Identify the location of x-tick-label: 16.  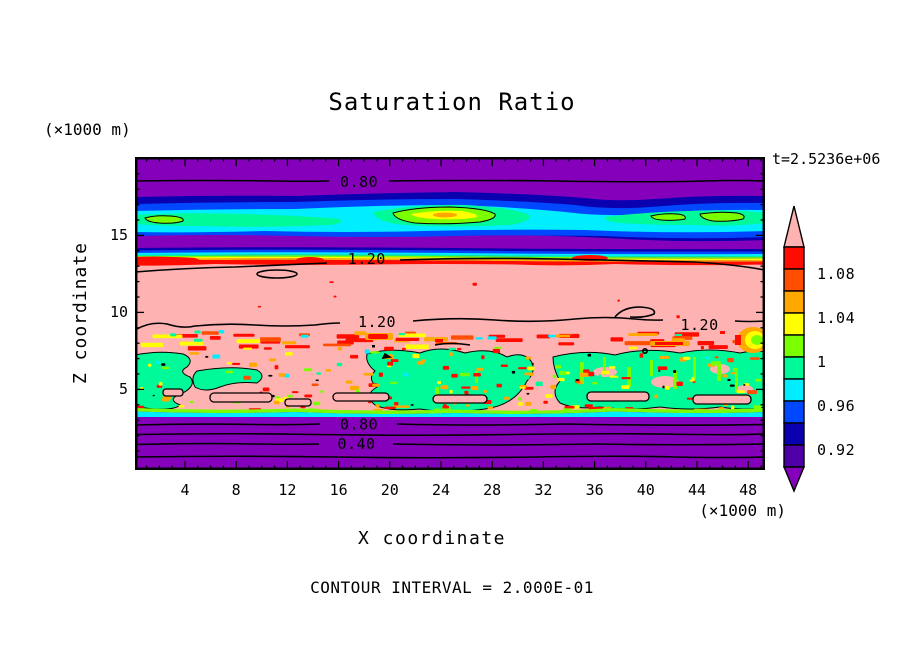
(338, 490).